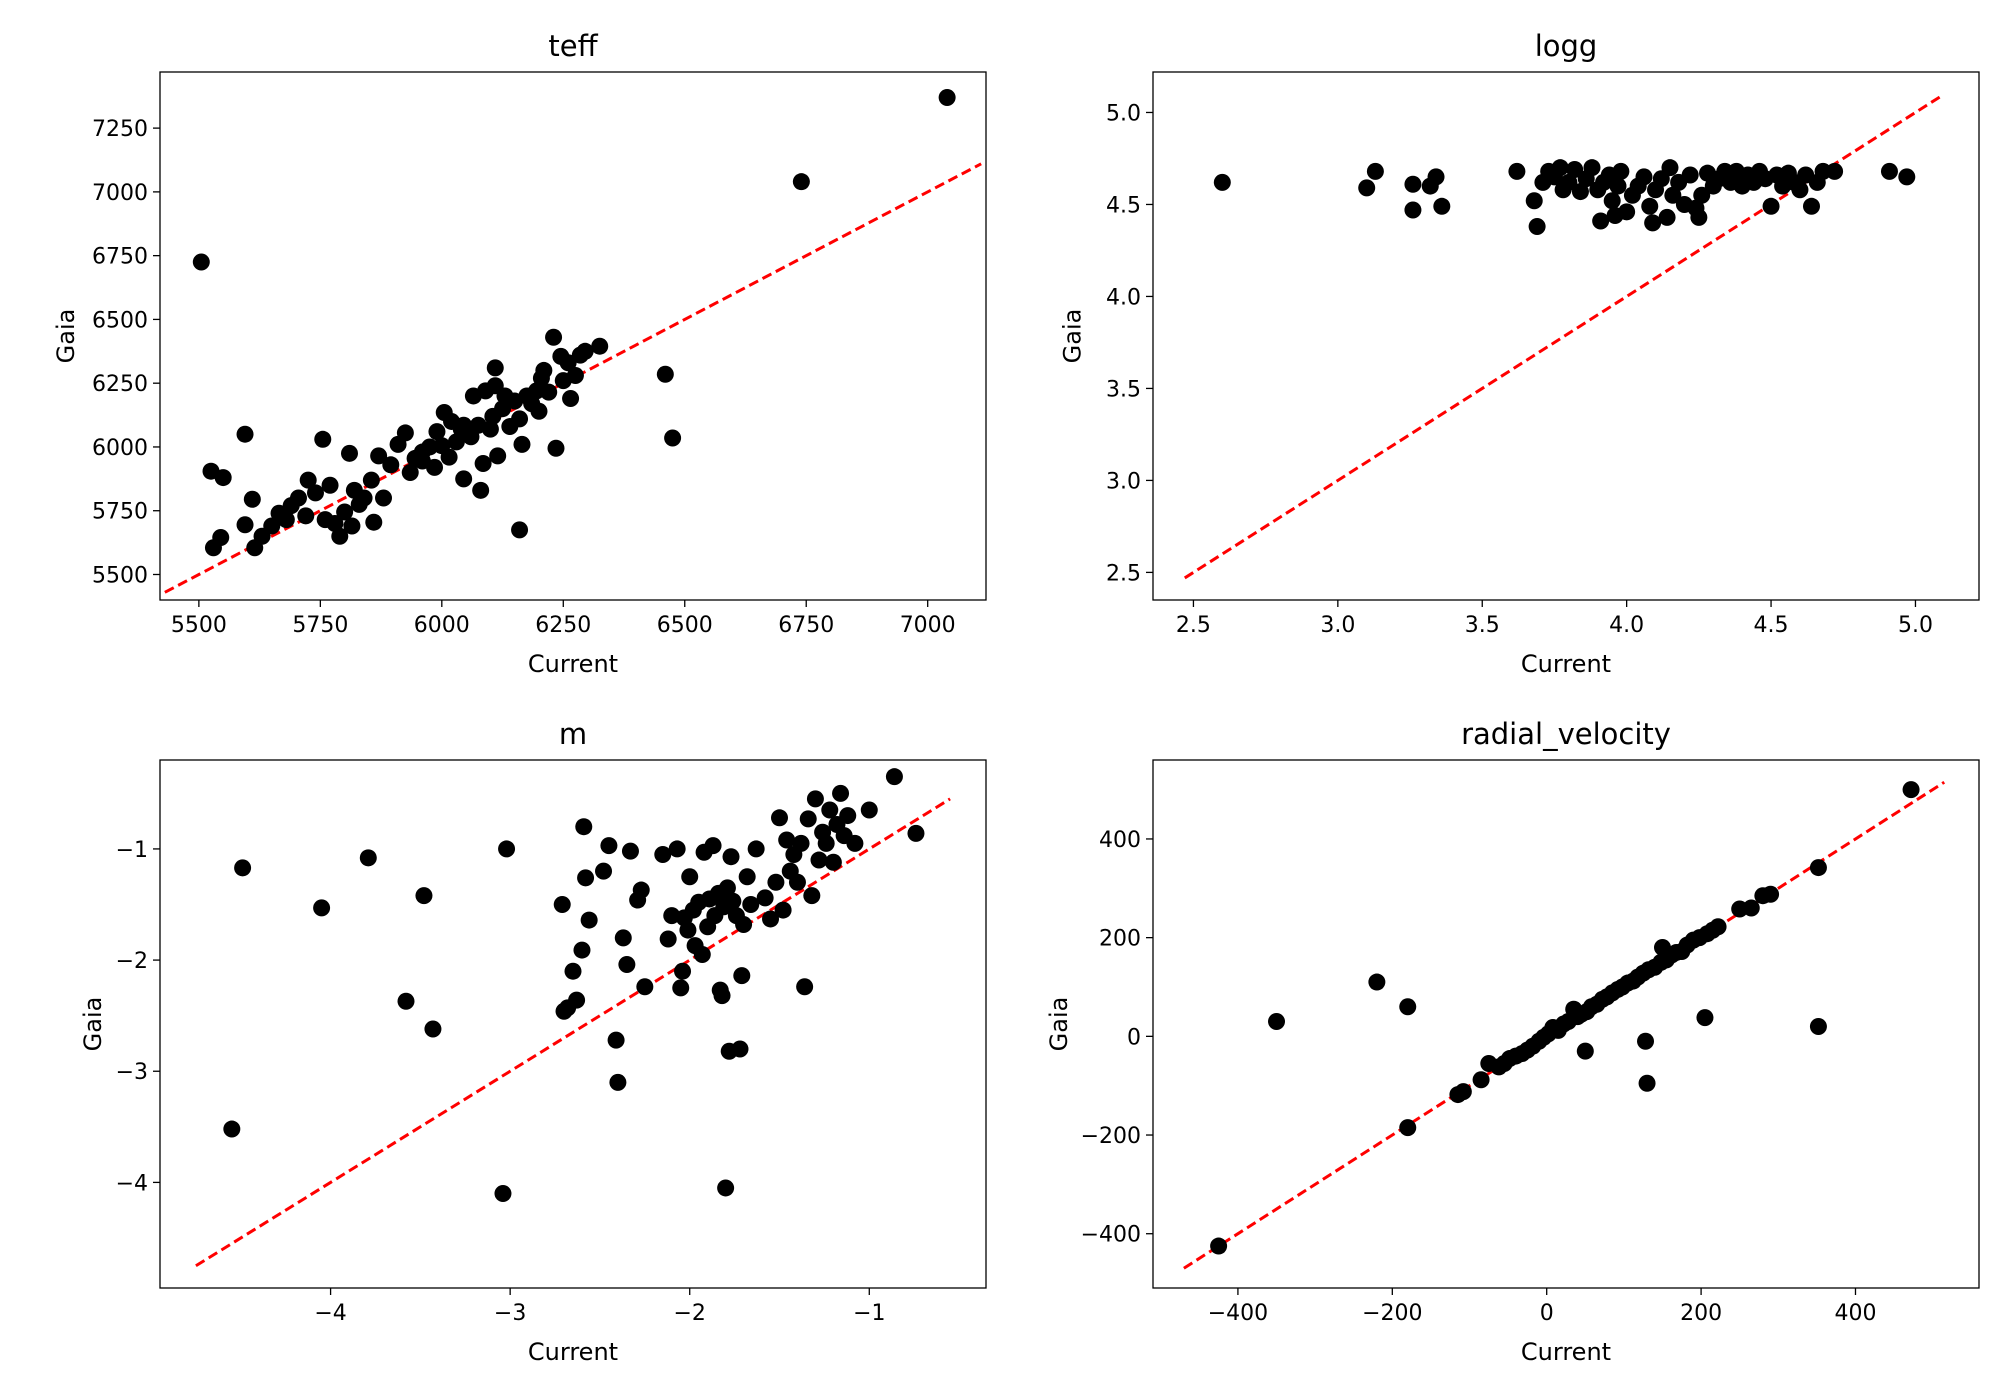 The width and height of the screenshot is (2000, 1400). I want to click on y-tick-label: 2.5, so click(1123, 573).